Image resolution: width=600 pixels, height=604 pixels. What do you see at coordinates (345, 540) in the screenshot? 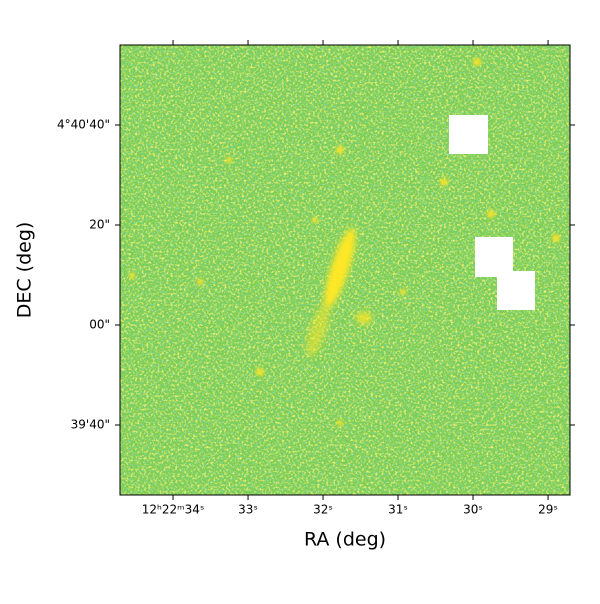
I see `x-axis-label: RA (deg)` at bounding box center [345, 540].